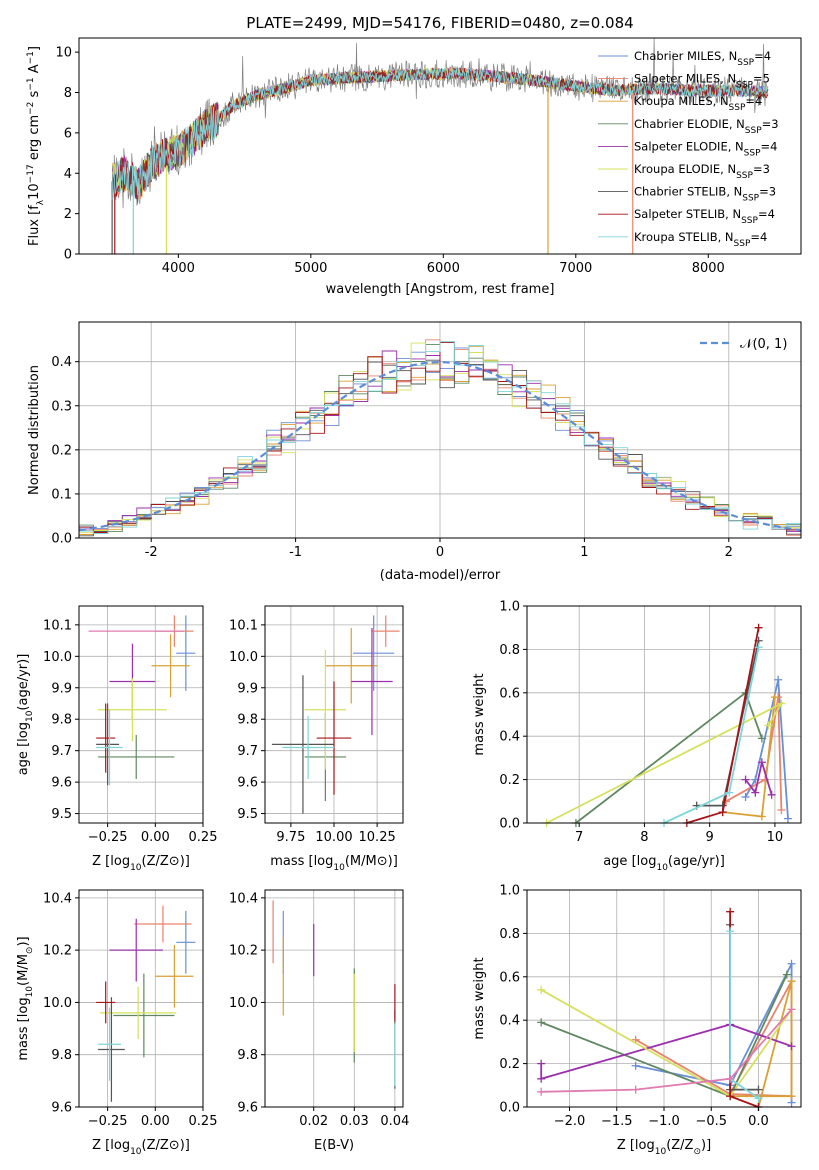  I want to click on y-tick-label: 0.3, so click(61, 406).